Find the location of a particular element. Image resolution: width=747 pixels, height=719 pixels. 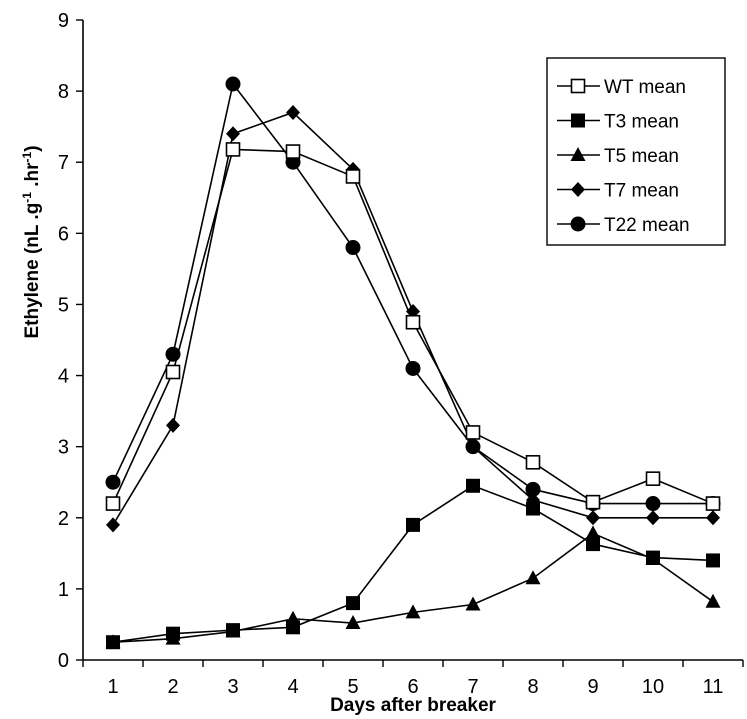

y-tick-label: 2 is located at coordinates (63, 519).